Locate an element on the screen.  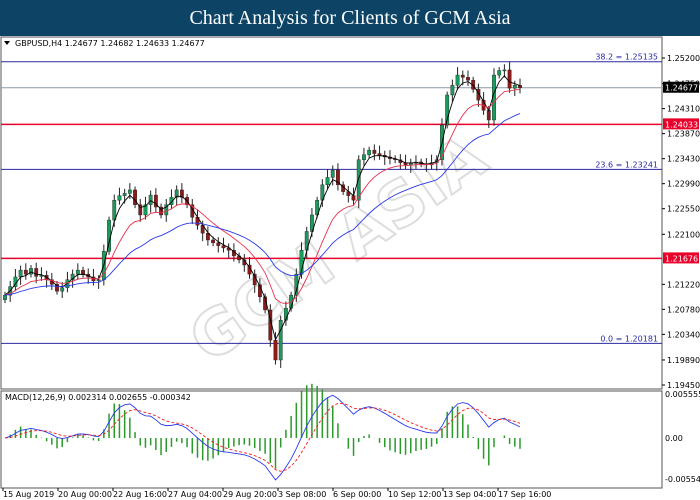
macd-y-tick-label: -0.005544 is located at coordinates (682, 479).